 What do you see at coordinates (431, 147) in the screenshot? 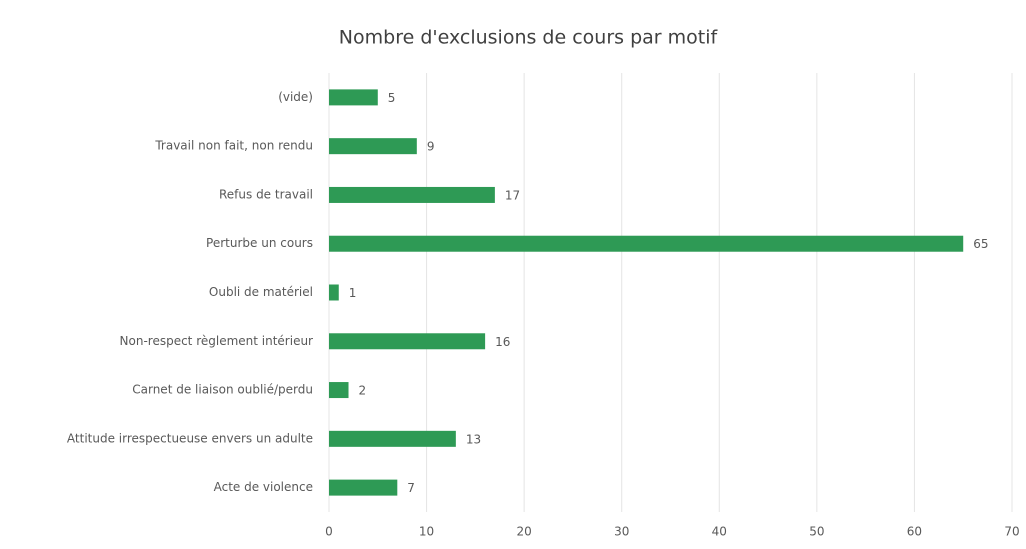
I see `data-label: 9` at bounding box center [431, 147].